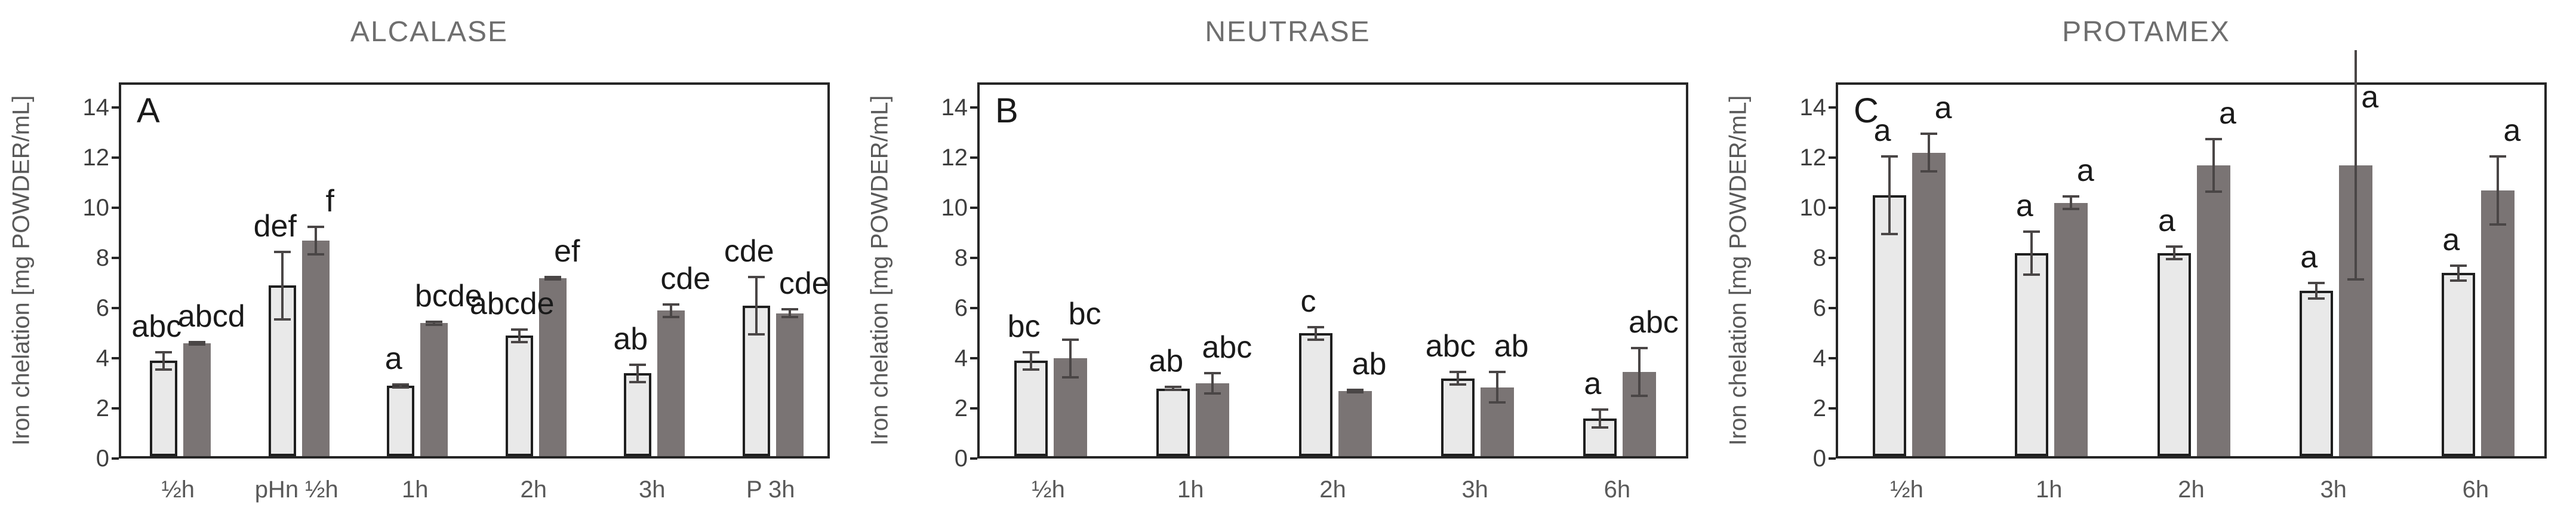 This screenshot has width=2576, height=523. I want to click on significance-label: abcd, so click(211, 316).